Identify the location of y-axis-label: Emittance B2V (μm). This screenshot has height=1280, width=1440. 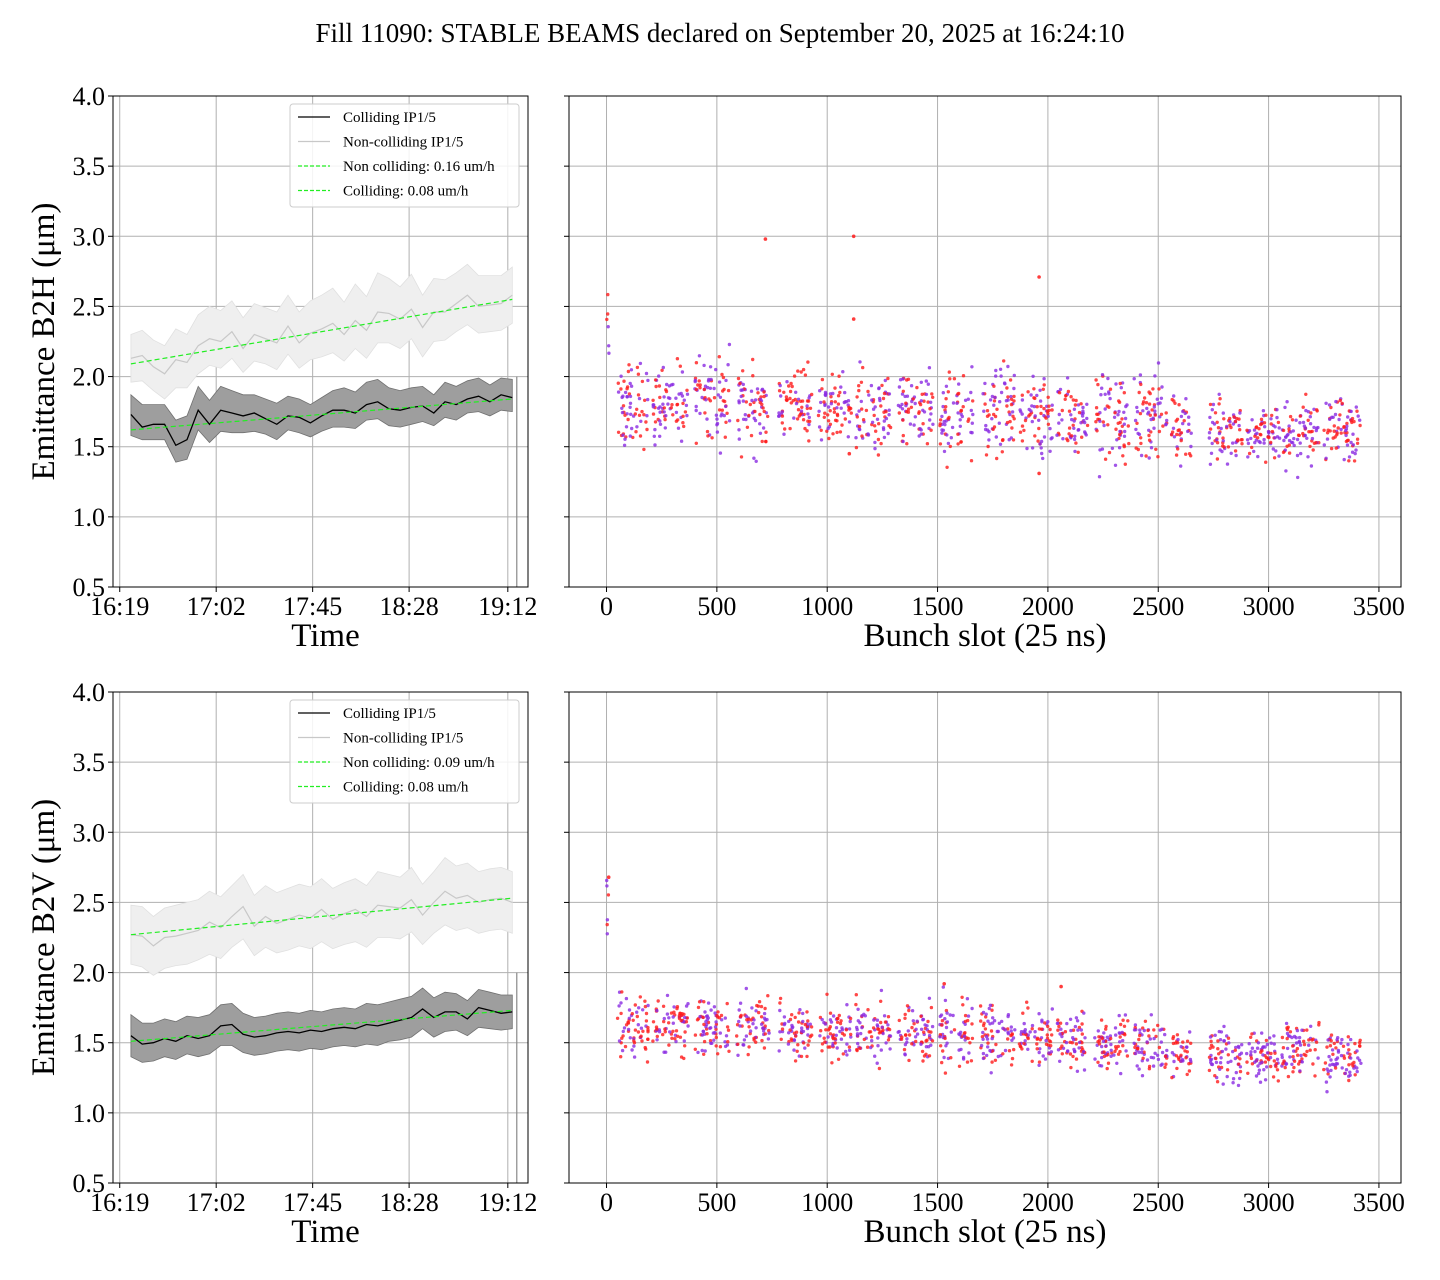
(44, 937).